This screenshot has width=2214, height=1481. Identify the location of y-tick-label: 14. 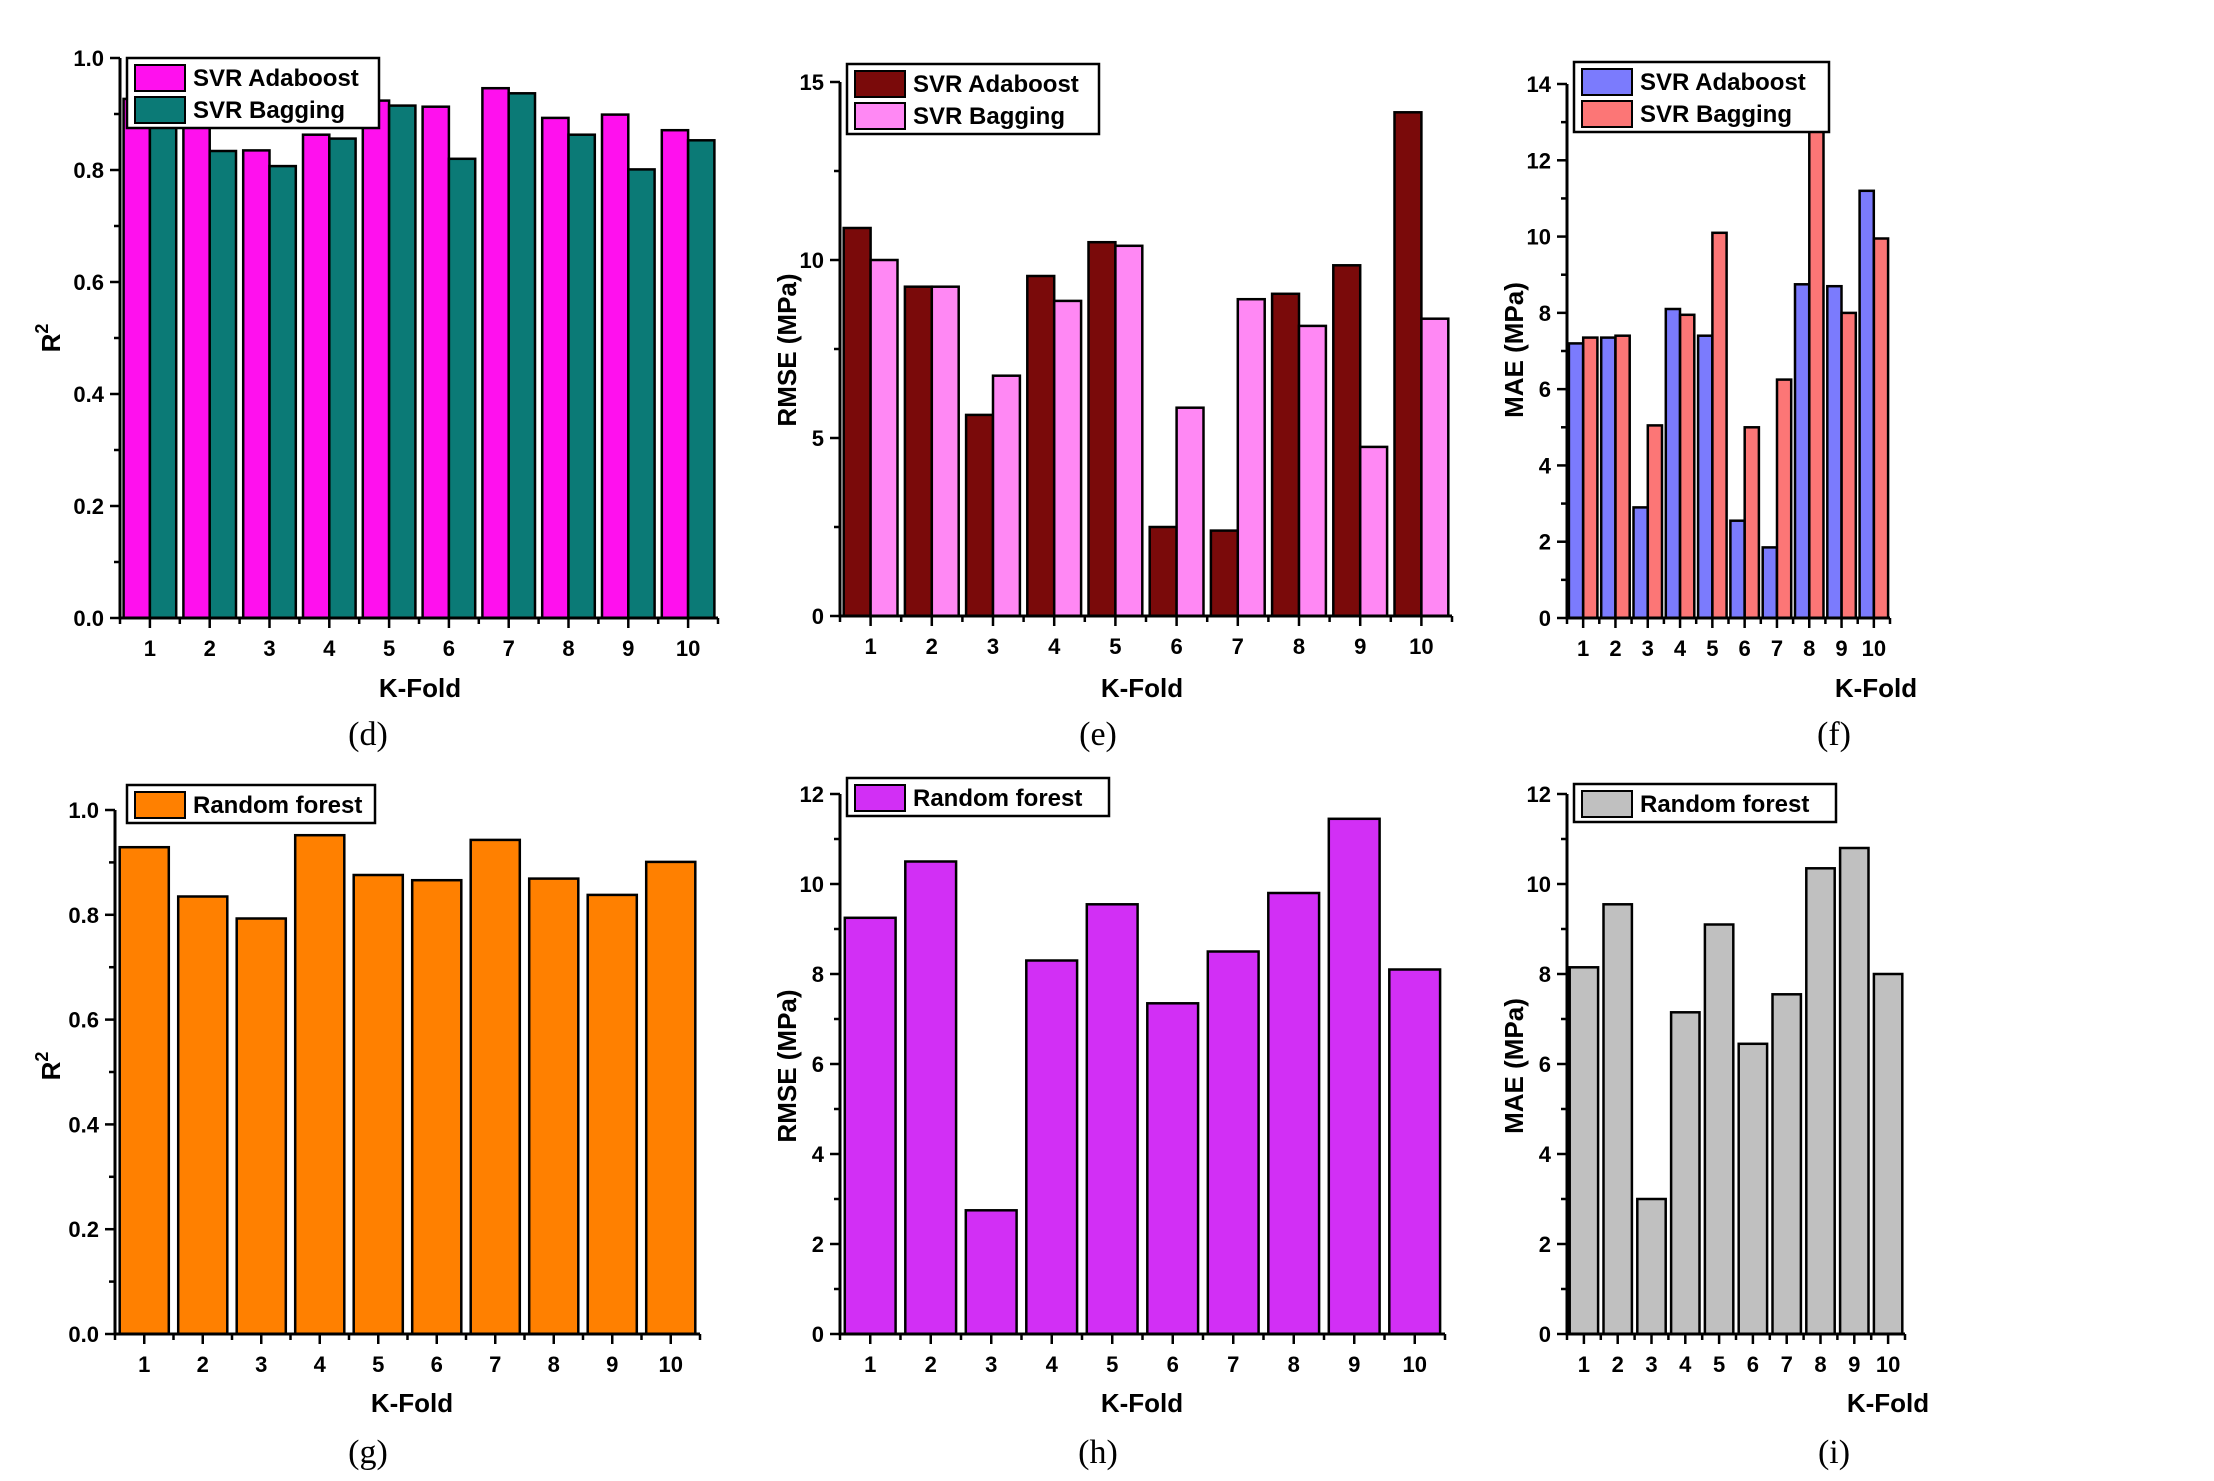
(1539, 84).